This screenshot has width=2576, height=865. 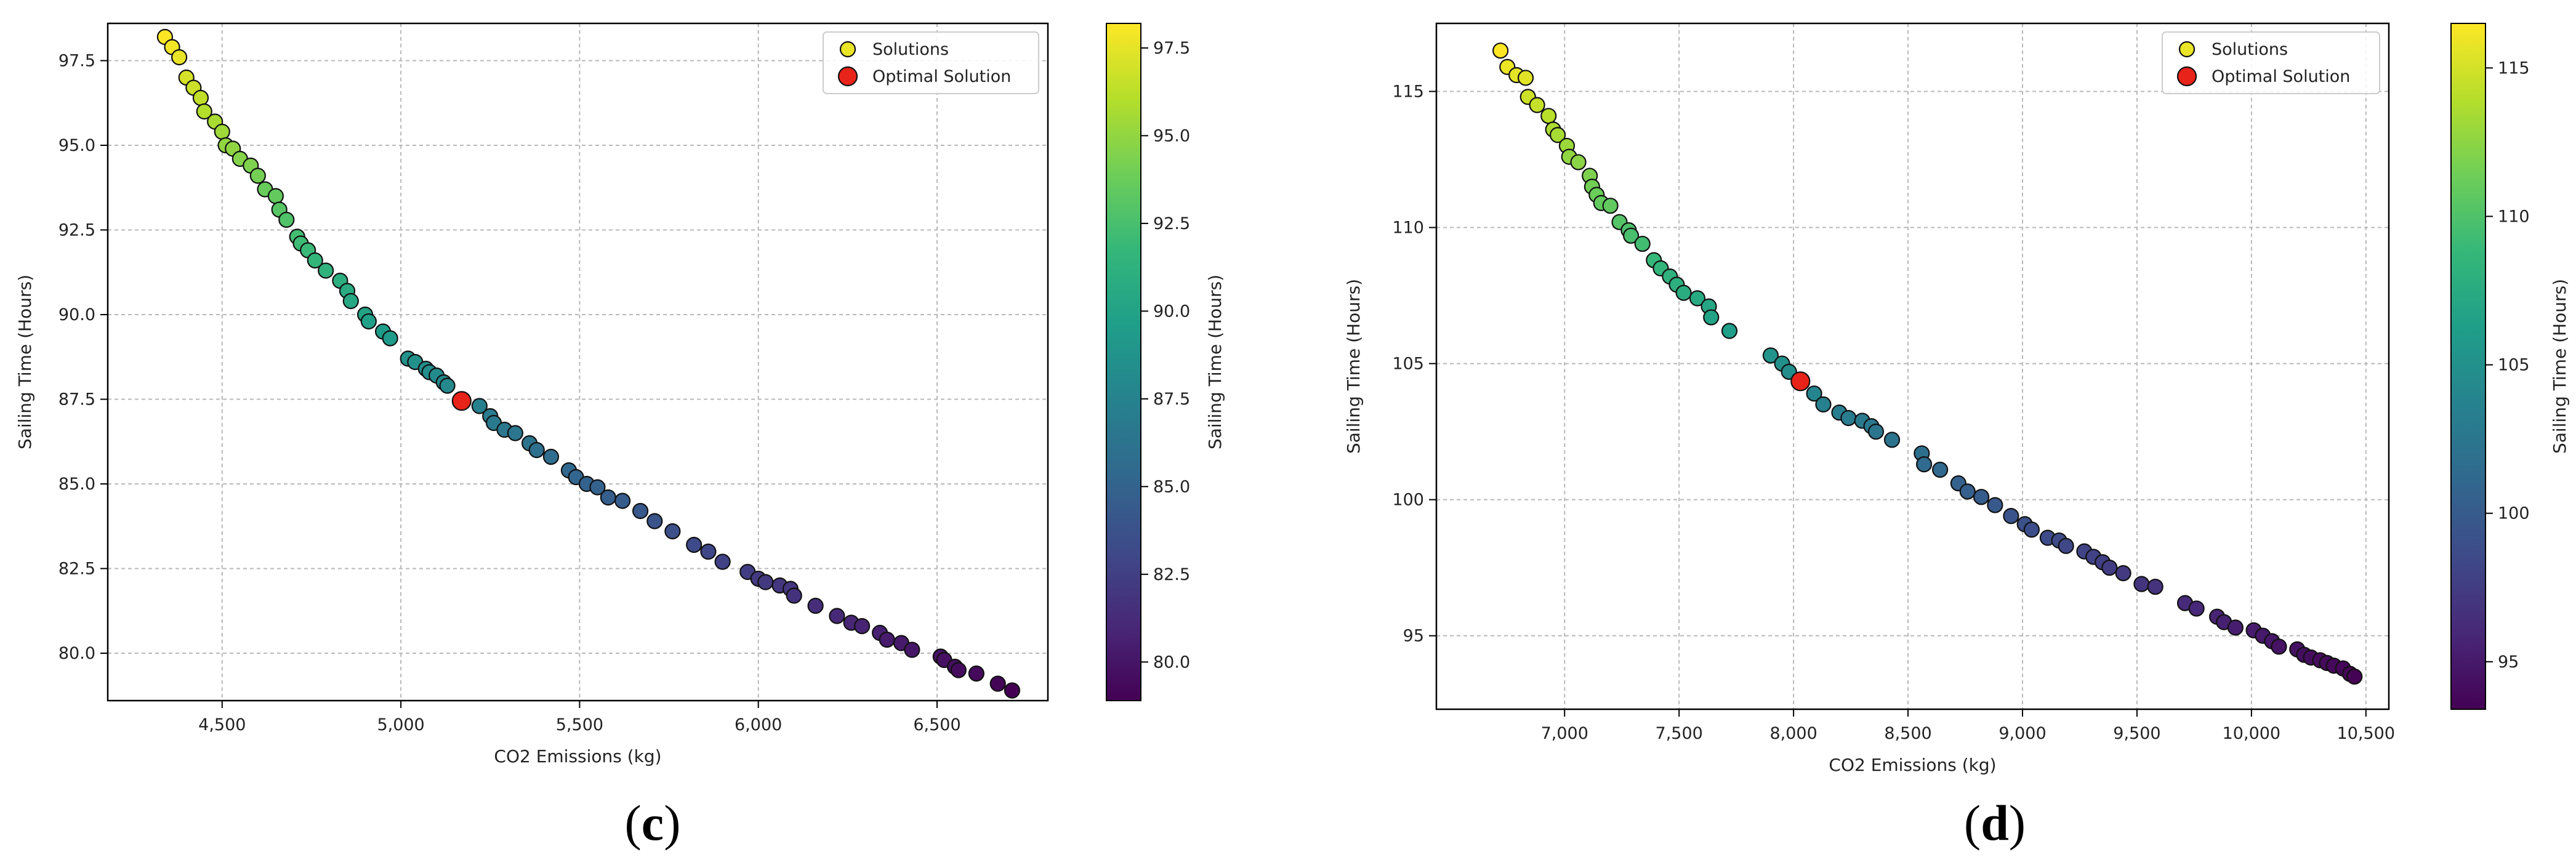 What do you see at coordinates (1408, 500) in the screenshot?
I see `y-tick-label: 100` at bounding box center [1408, 500].